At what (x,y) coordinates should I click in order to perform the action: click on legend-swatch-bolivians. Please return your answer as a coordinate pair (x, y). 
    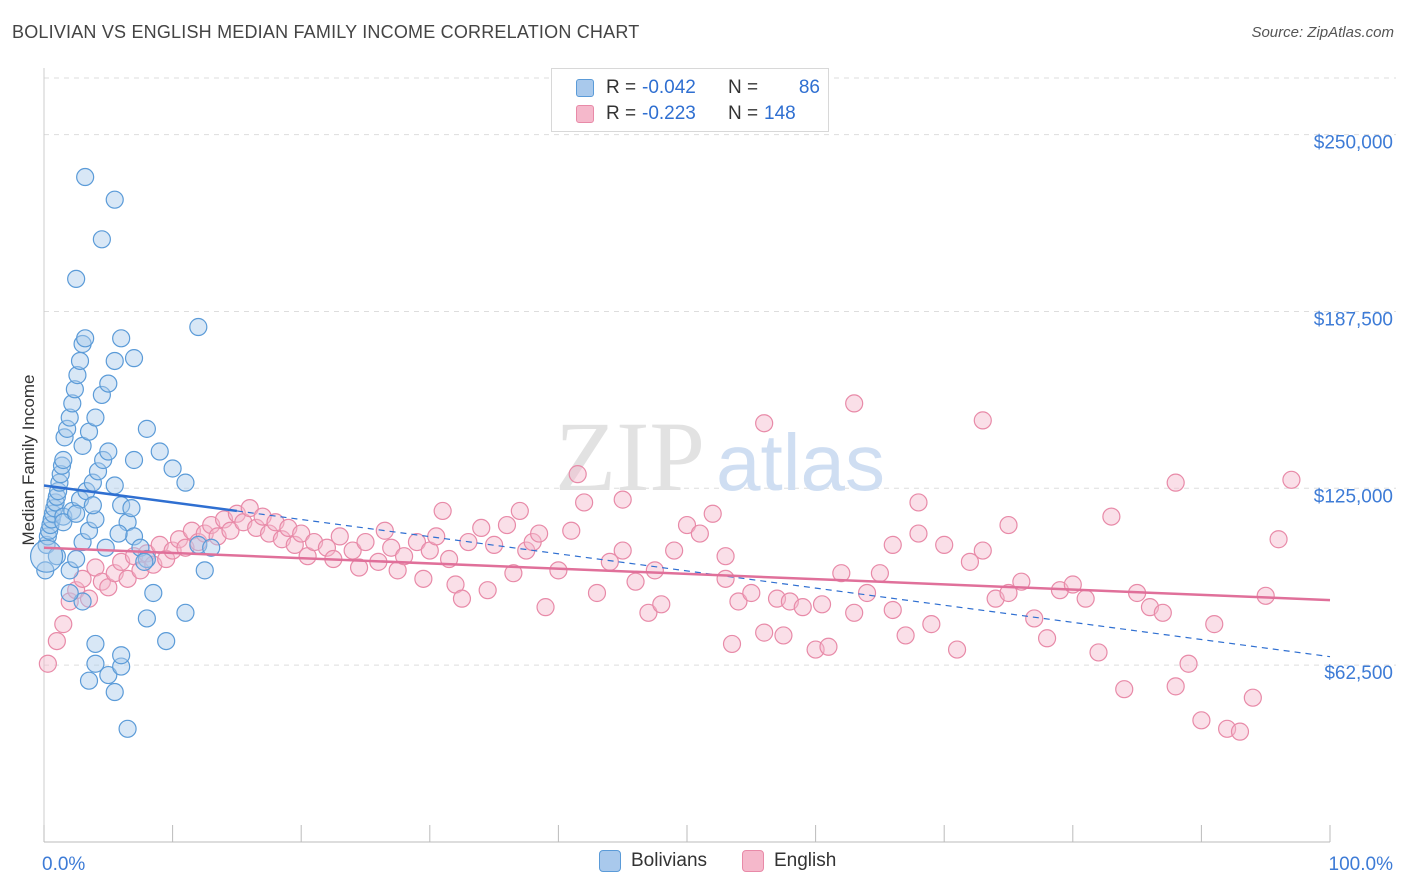
    Looking at the image, I should click on (585, 88).